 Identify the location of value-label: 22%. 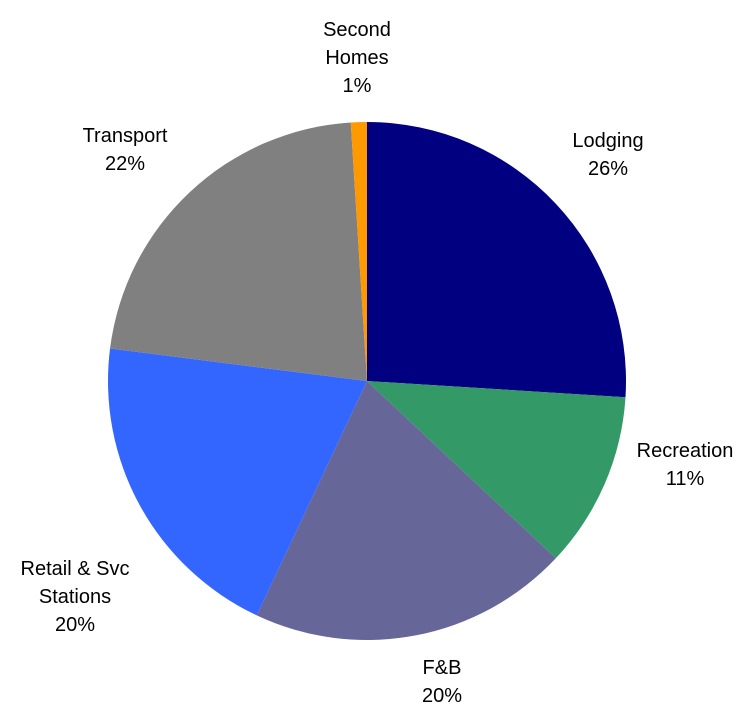
(125, 164).